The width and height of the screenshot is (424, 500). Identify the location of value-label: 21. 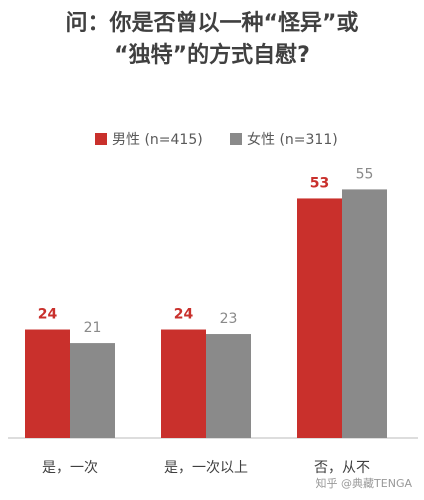
(93, 328).